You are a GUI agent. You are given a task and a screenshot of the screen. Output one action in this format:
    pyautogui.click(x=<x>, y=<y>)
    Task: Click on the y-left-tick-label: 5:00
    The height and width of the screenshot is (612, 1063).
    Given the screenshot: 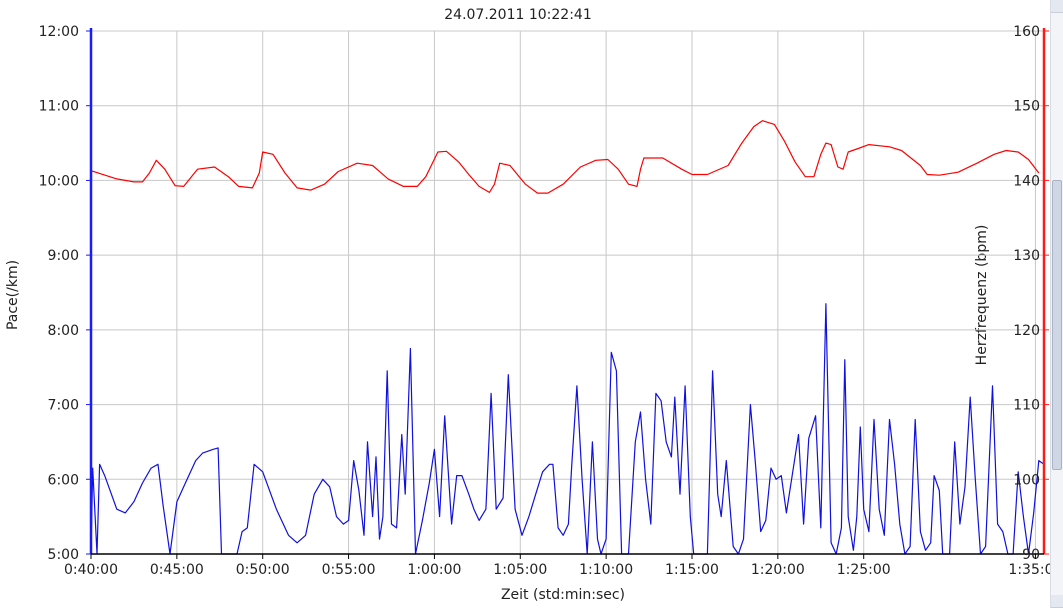 What is the action you would take?
    pyautogui.click(x=63, y=555)
    